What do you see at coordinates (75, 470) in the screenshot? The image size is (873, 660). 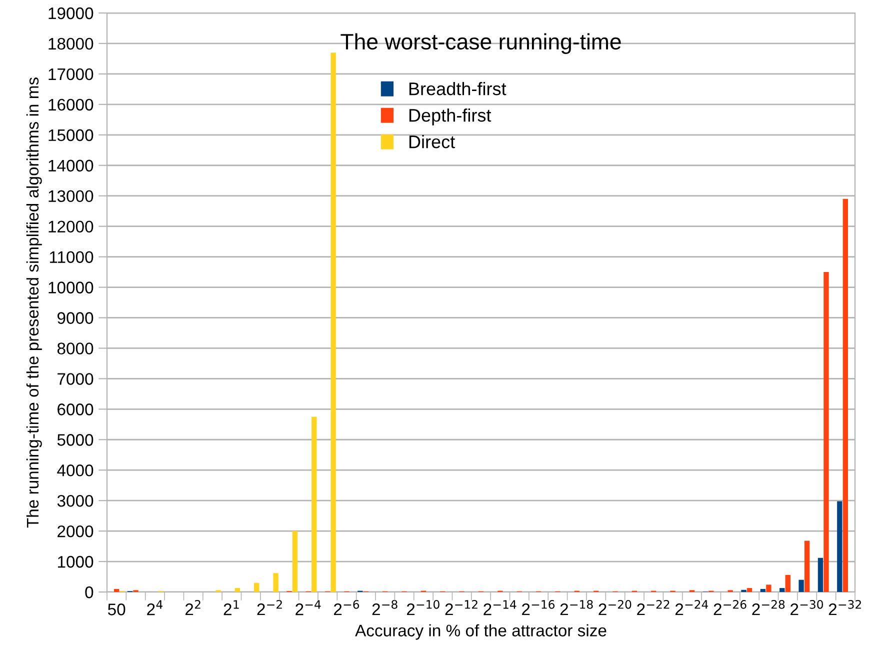 I see `y-tick-label: 4000` at bounding box center [75, 470].